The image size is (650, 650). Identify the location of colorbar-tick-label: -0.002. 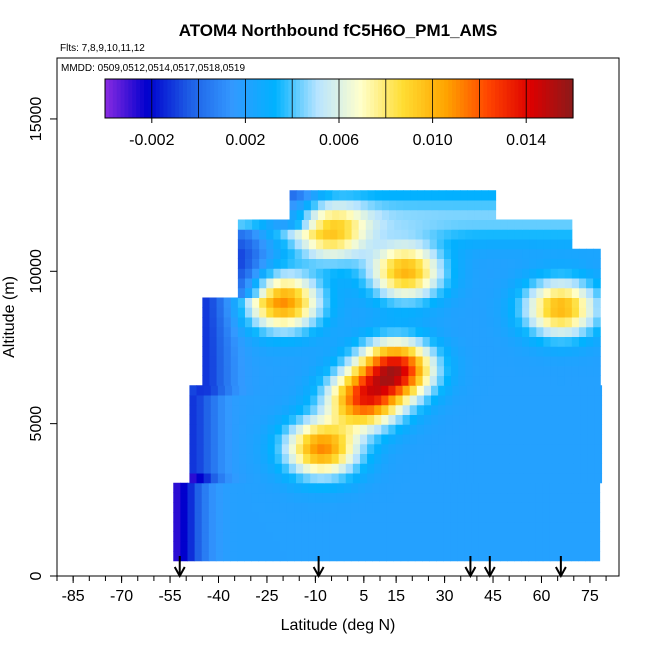
(151, 140).